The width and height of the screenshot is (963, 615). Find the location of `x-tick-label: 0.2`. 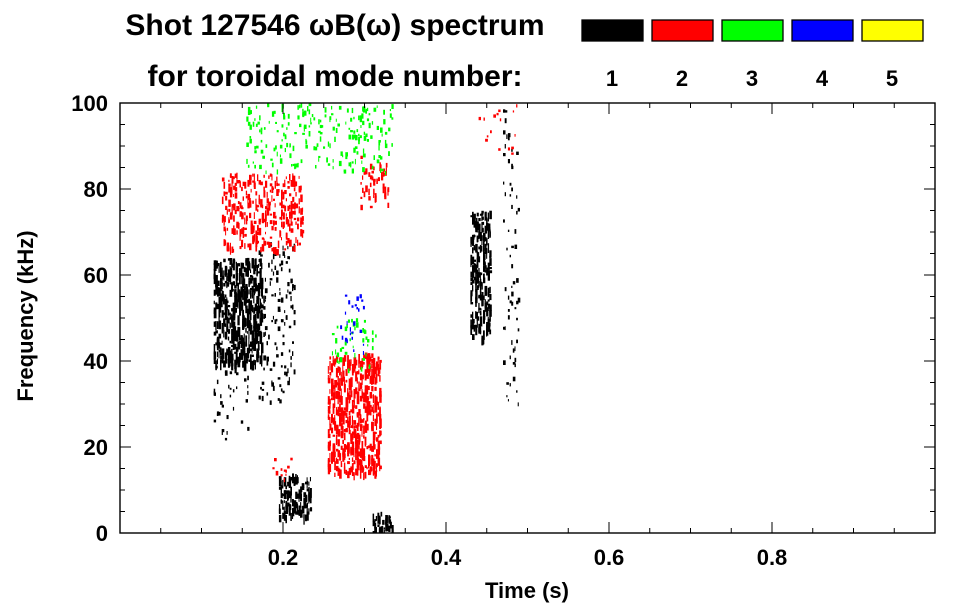

x-tick-label: 0.2 is located at coordinates (283, 557).